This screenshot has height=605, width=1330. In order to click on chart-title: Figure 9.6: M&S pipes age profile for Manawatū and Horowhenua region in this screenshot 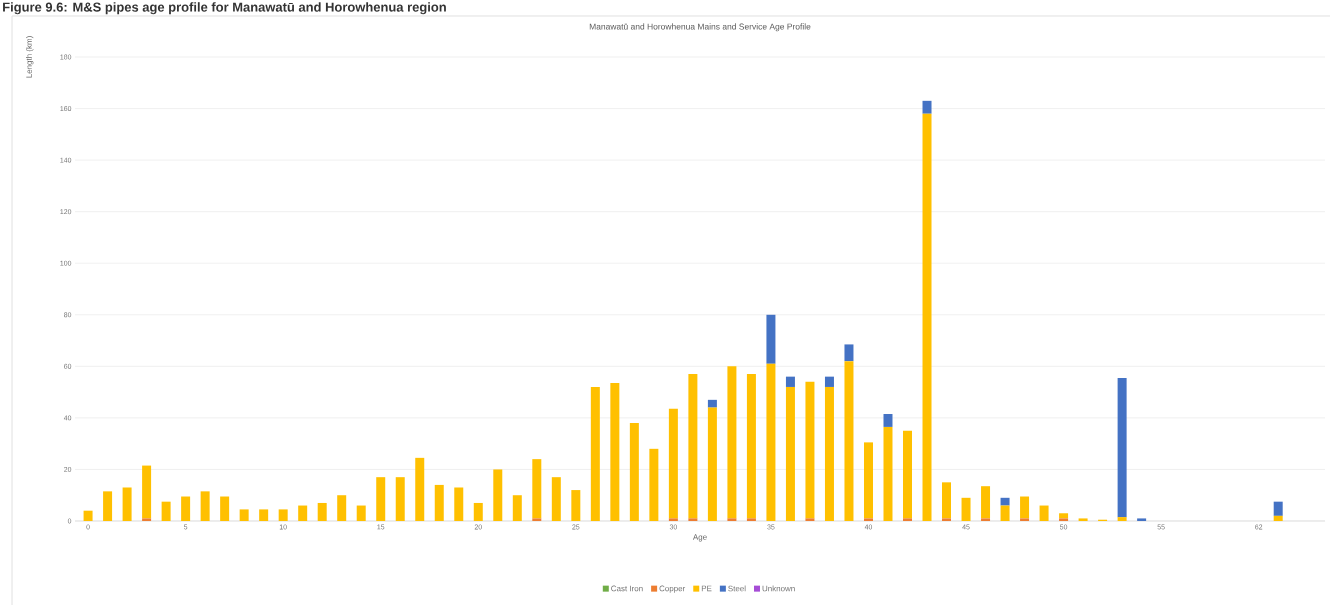, I will do `click(224, 8)`.